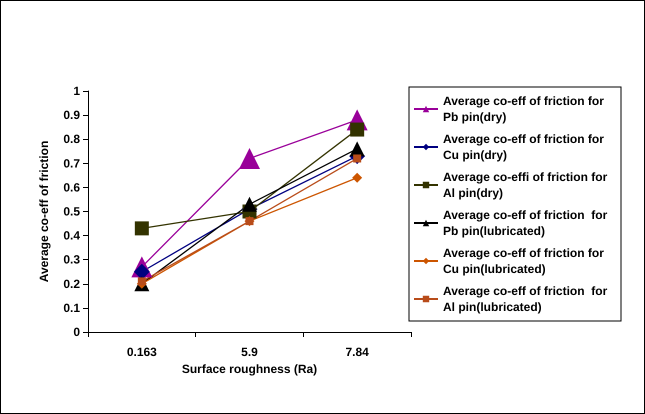 The image size is (645, 414). What do you see at coordinates (250, 369) in the screenshot?
I see `x-axis-title: Surface roughness (Ra)` at bounding box center [250, 369].